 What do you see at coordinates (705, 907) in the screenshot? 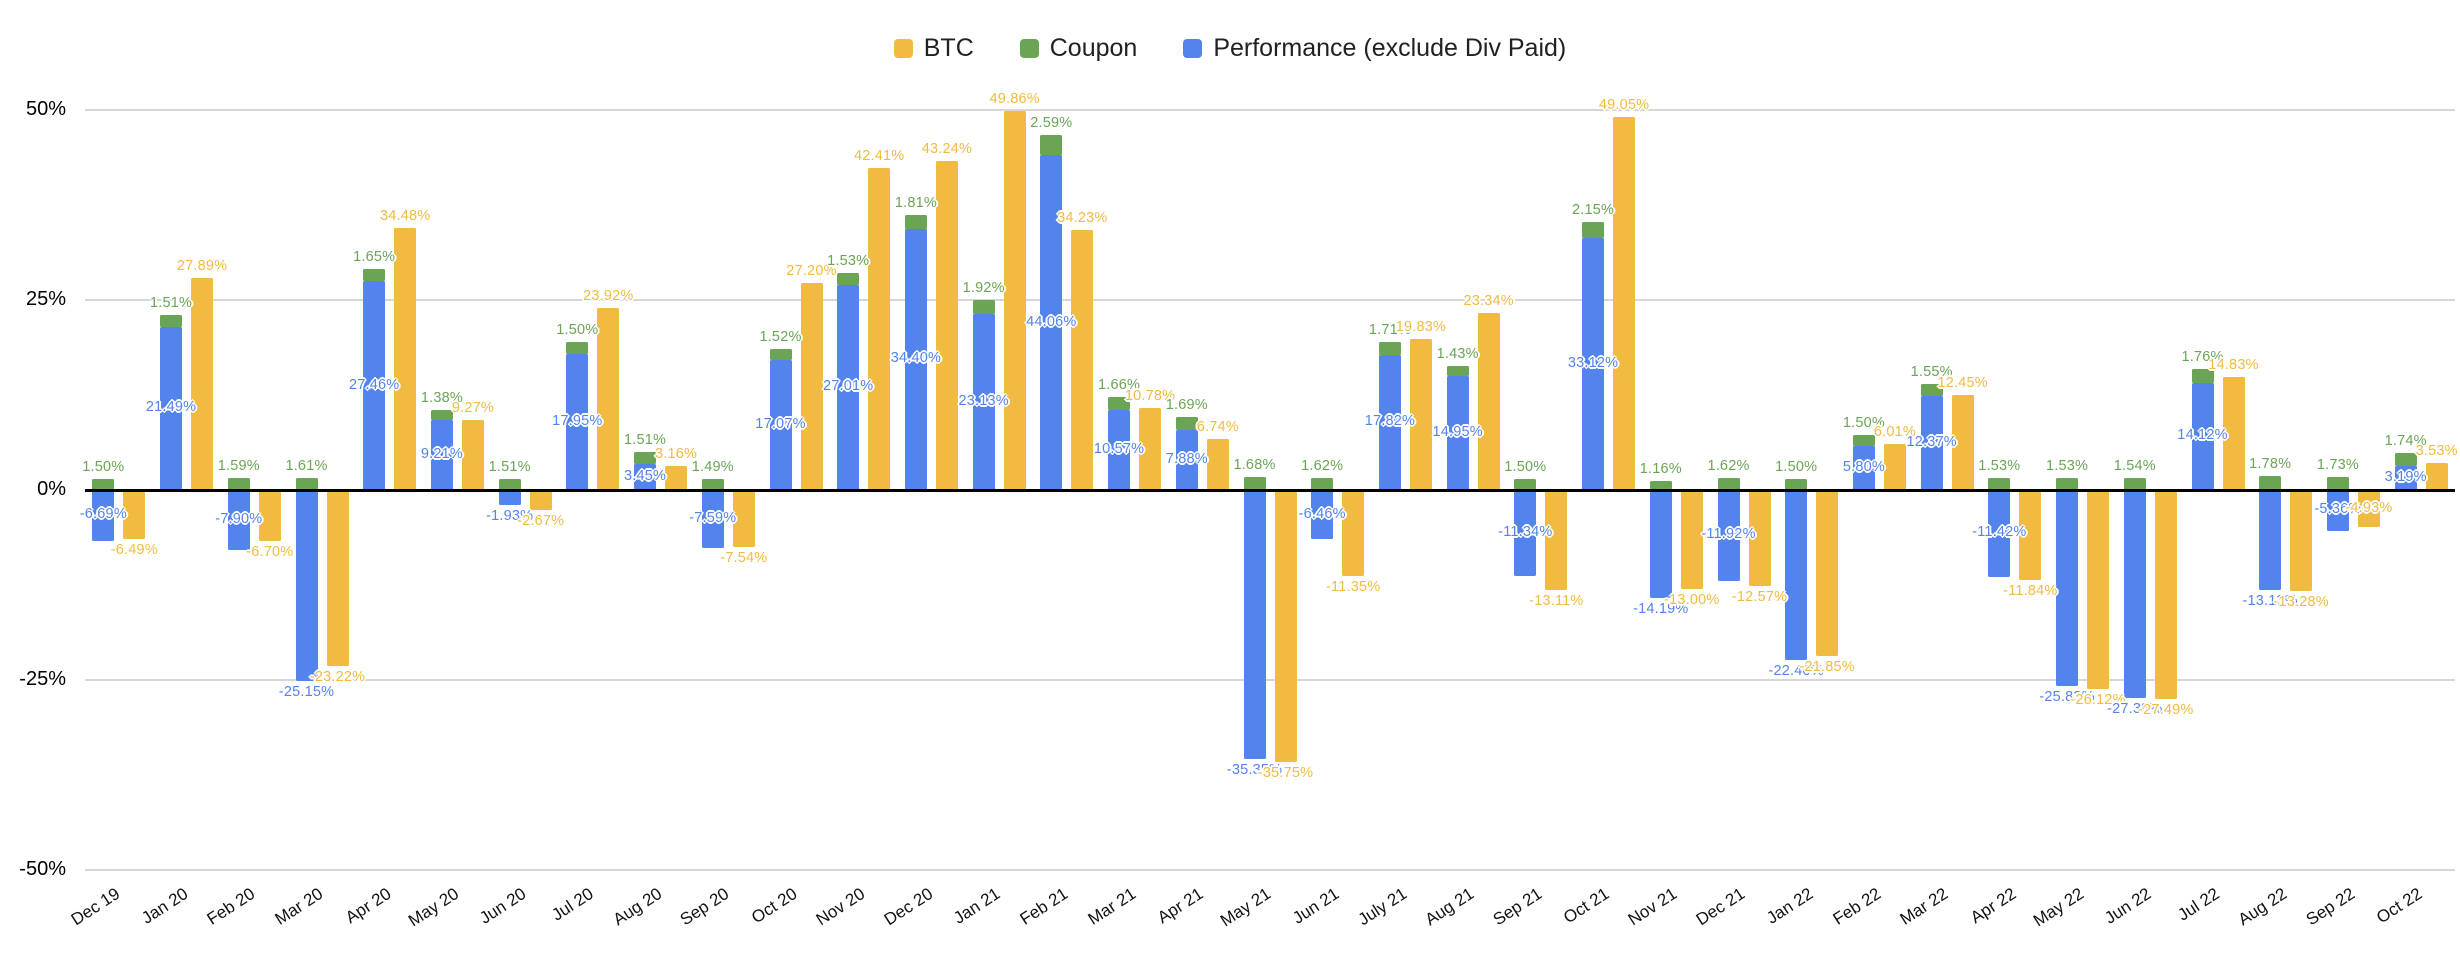
I see `x-axis-tick-label: Sep 20` at bounding box center [705, 907].